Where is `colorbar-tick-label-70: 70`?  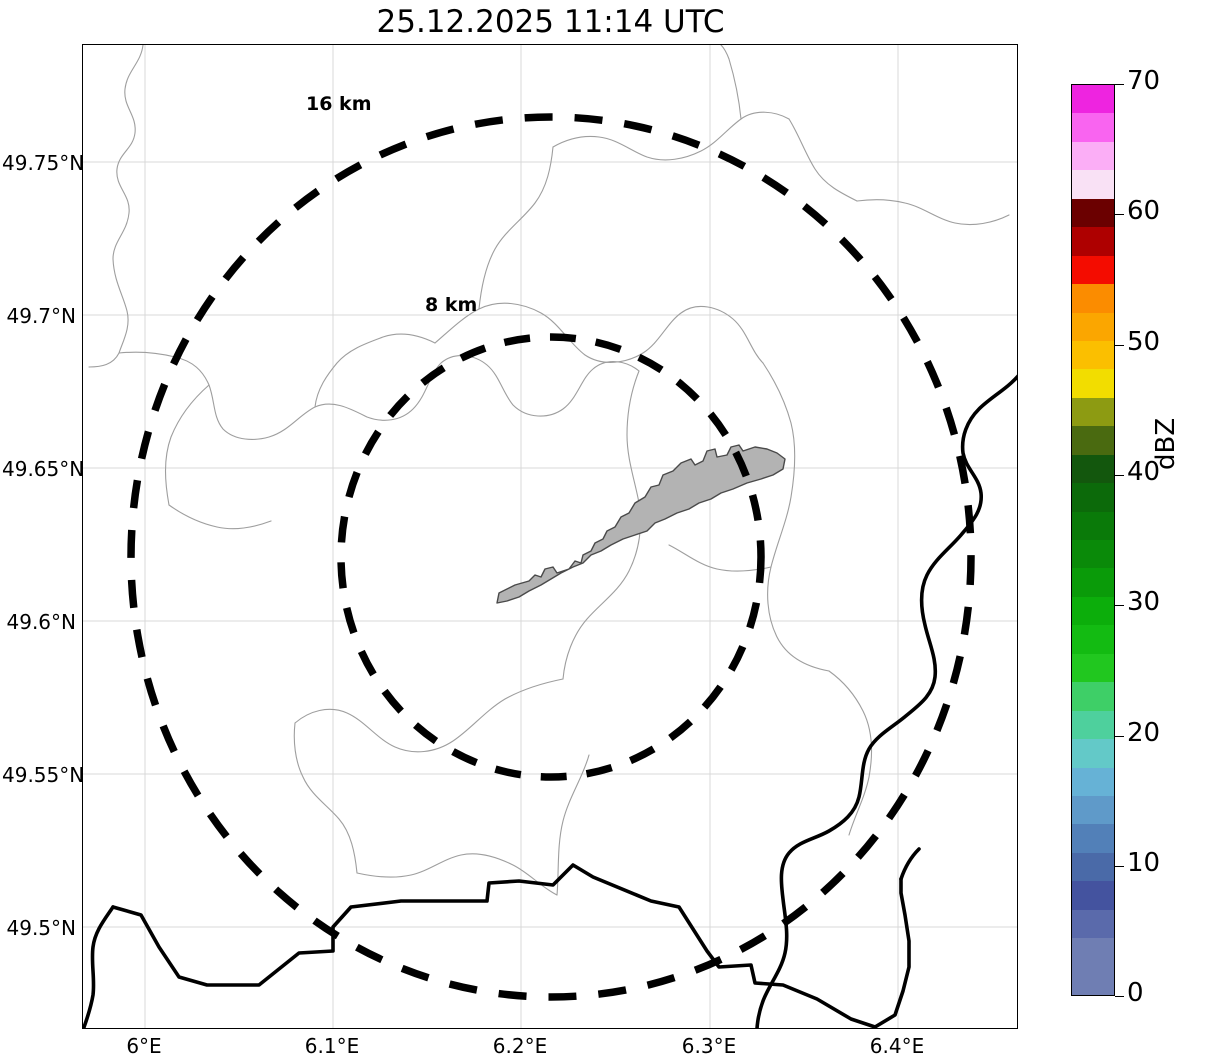
colorbar-tick-label-70: 70 is located at coordinates (1144, 81).